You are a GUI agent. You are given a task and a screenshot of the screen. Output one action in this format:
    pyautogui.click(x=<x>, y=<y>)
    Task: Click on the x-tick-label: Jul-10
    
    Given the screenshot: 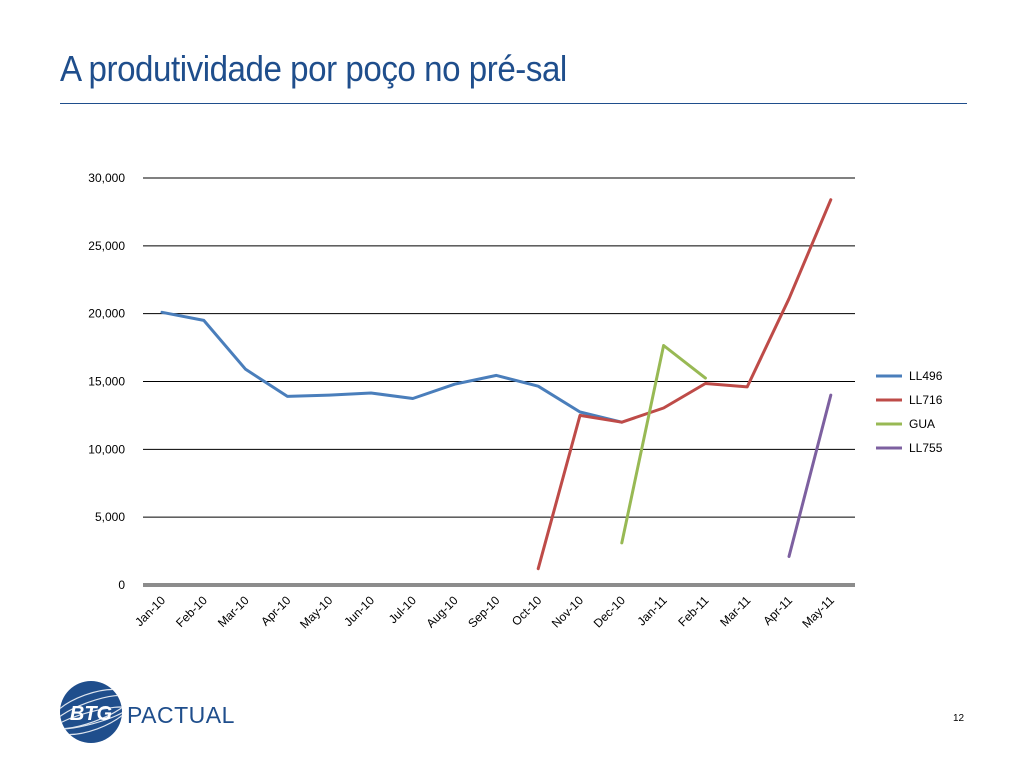 What is the action you would take?
    pyautogui.click(x=402, y=609)
    